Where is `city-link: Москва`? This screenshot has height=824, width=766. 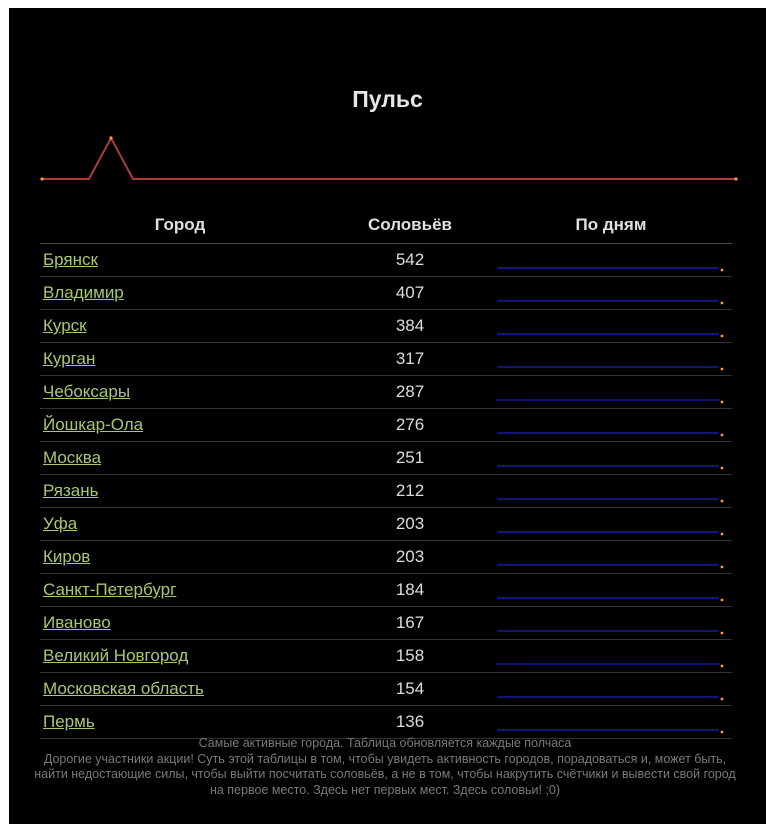
city-link: Москва is located at coordinates (72, 457).